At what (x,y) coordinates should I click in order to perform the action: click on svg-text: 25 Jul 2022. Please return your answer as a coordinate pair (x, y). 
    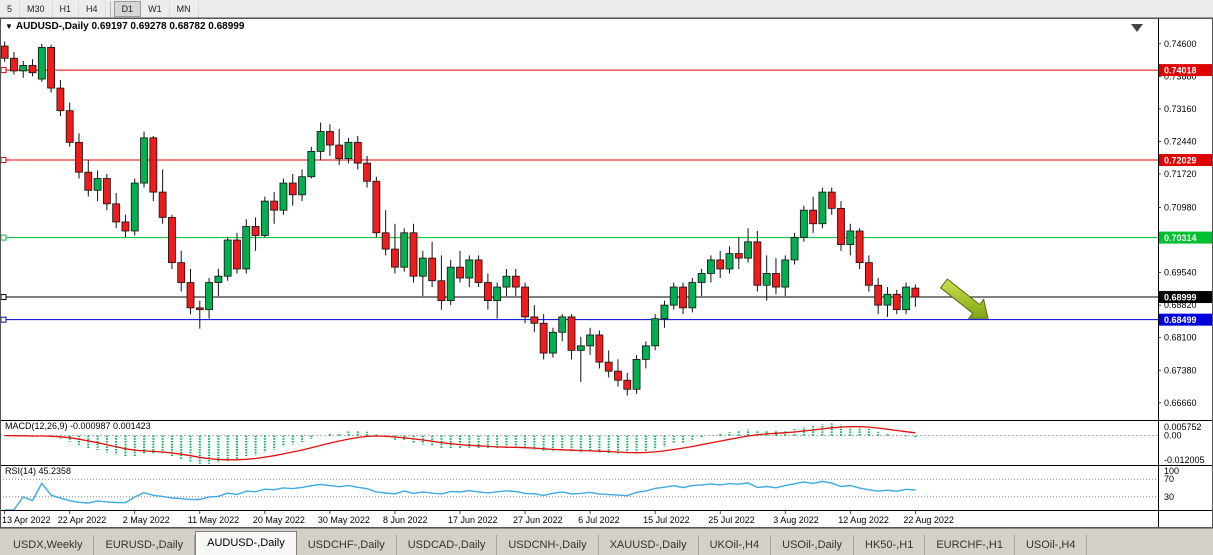
    Looking at the image, I should click on (731, 520).